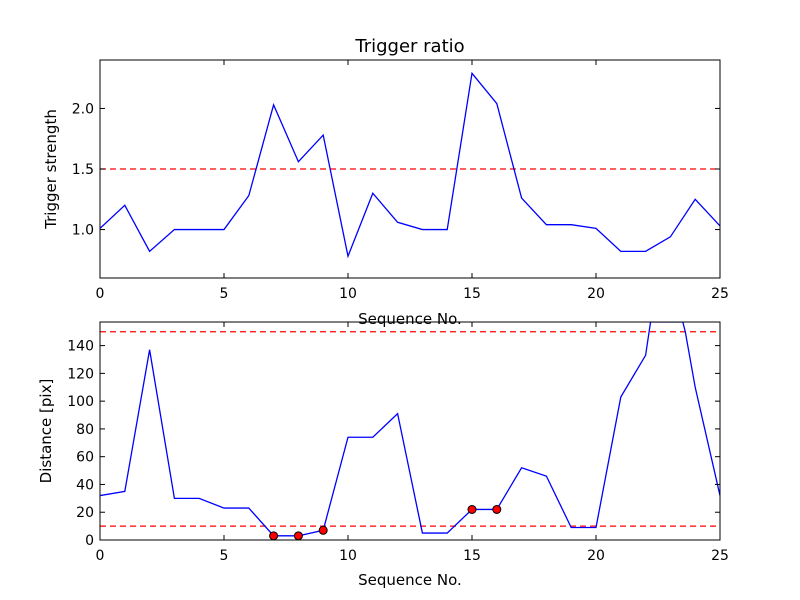 This screenshot has width=800, height=600. Describe the element at coordinates (472, 556) in the screenshot. I see `distance-xtick-label-3: 15` at that location.